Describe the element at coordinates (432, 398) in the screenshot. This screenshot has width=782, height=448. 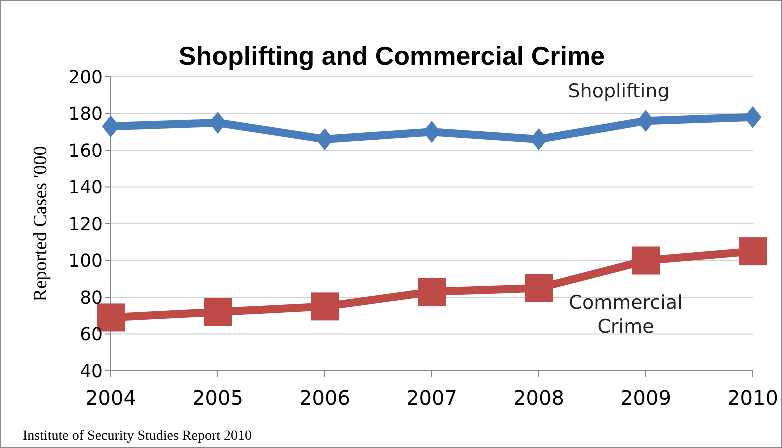
I see `x-tick-label: 2007` at that location.